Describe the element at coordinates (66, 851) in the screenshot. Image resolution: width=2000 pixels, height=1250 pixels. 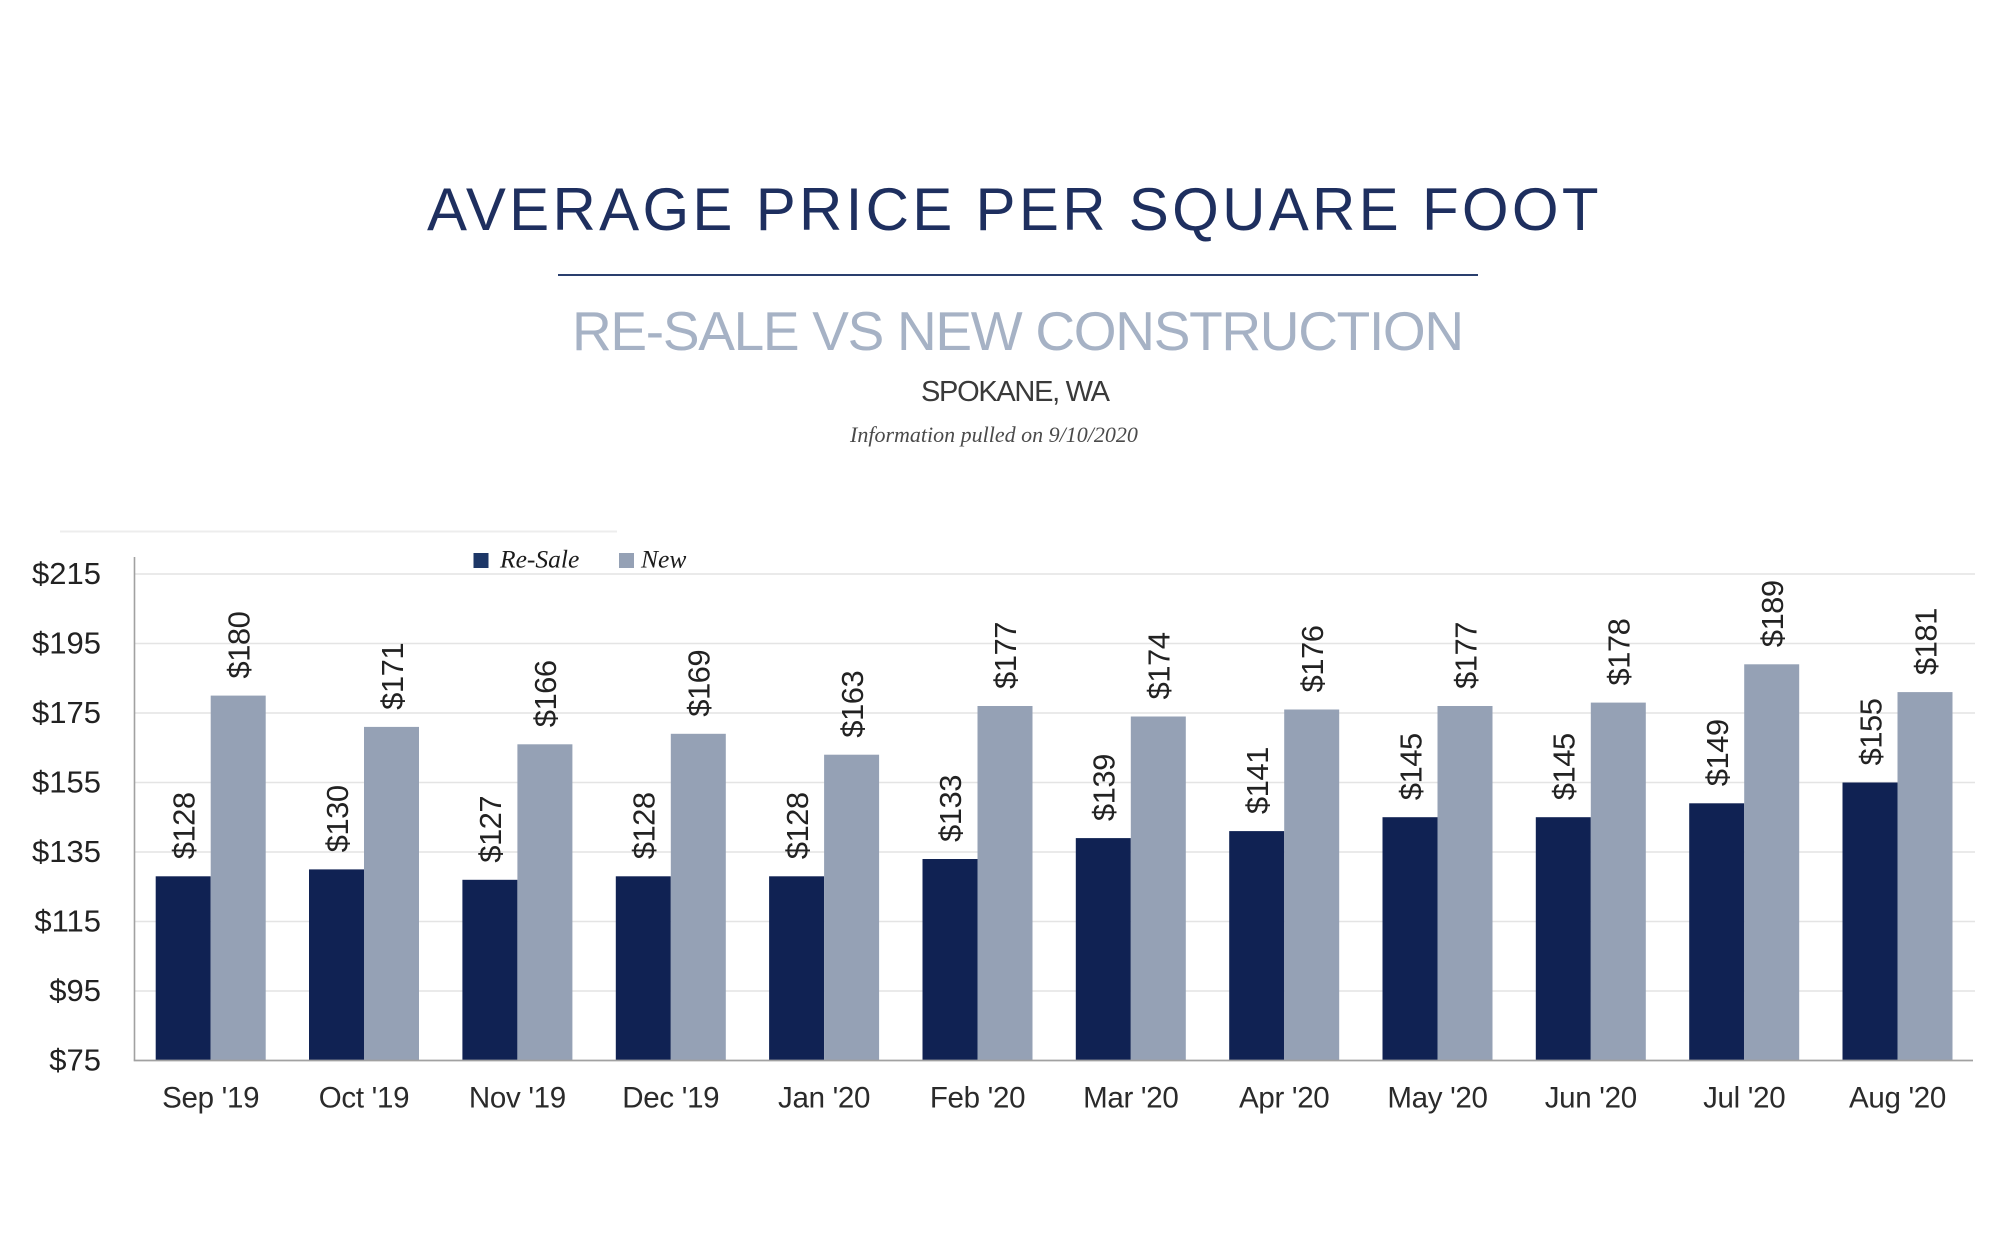
I see `svg-text: $135` at that location.